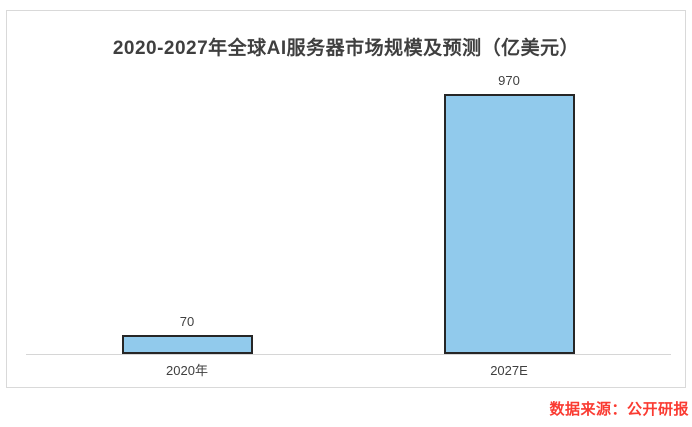  What do you see at coordinates (348, 354) in the screenshot?
I see `x-axis-line` at bounding box center [348, 354].